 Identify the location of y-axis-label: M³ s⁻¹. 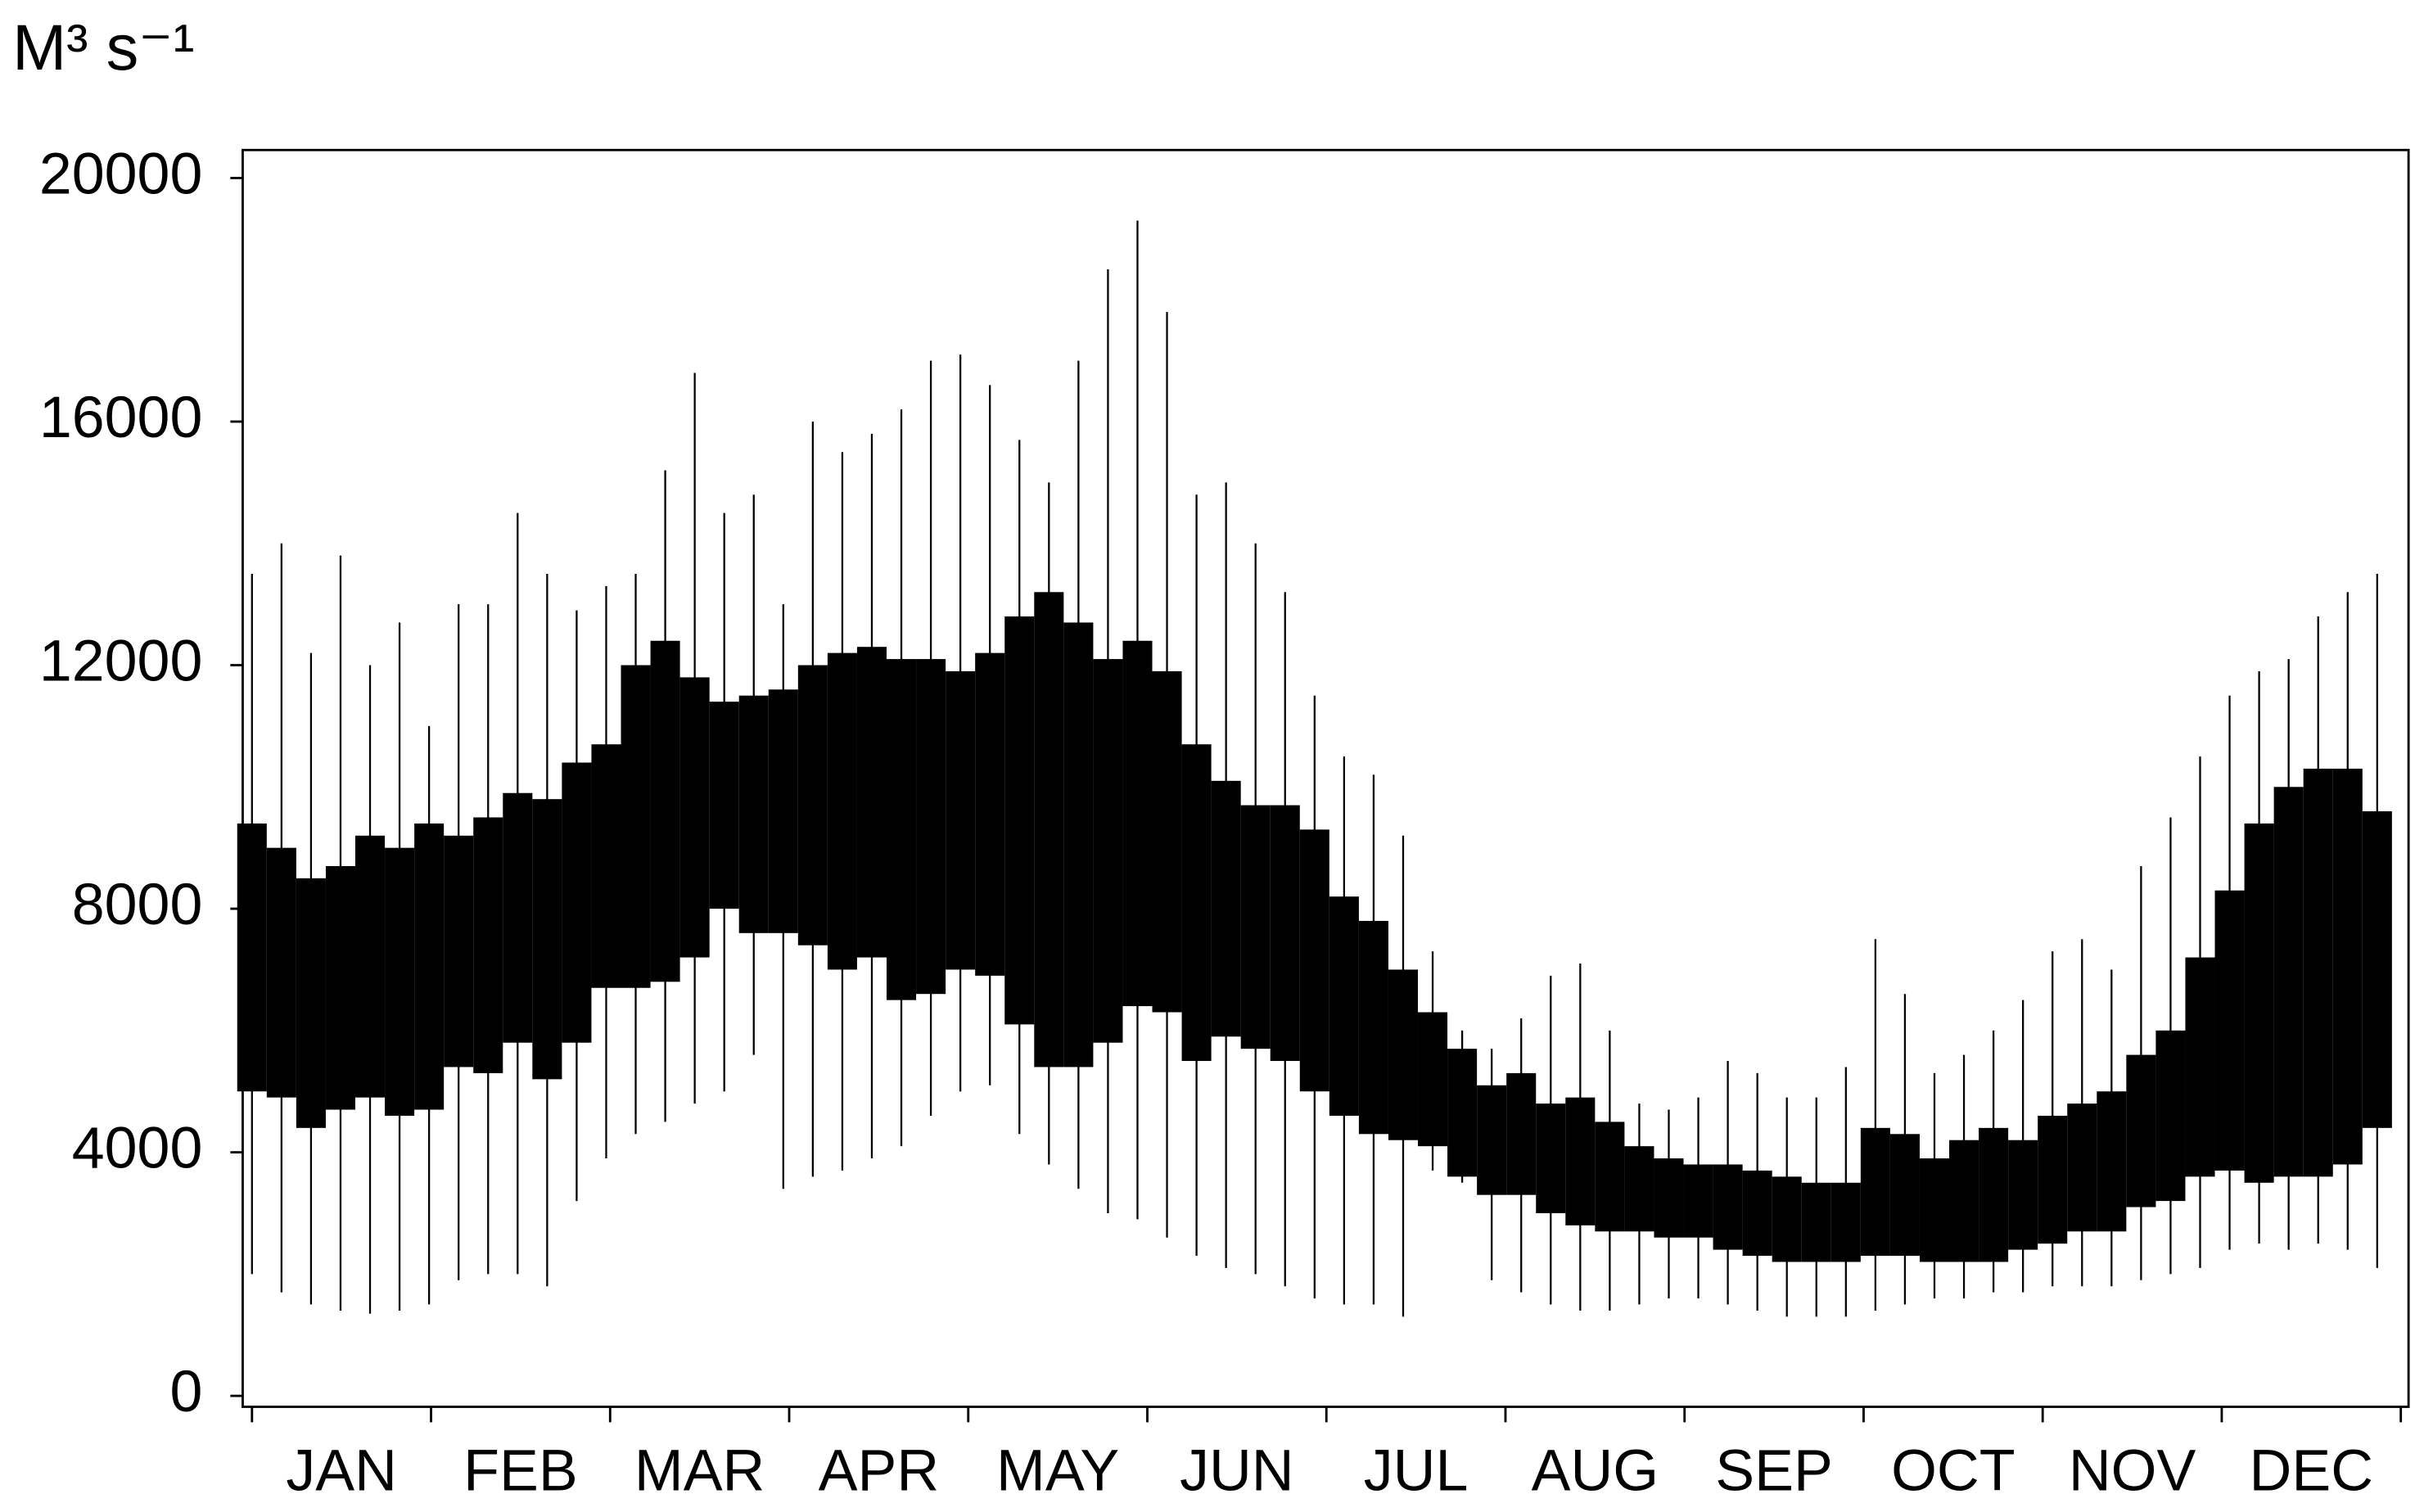
(103, 47).